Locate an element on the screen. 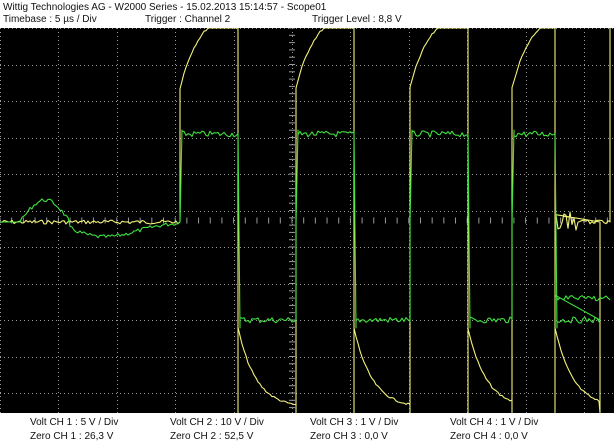 Image resolution: width=614 pixels, height=447 pixels. ch1-zero-offset: Zero CH 1 : 26,3 V is located at coordinates (72, 436).